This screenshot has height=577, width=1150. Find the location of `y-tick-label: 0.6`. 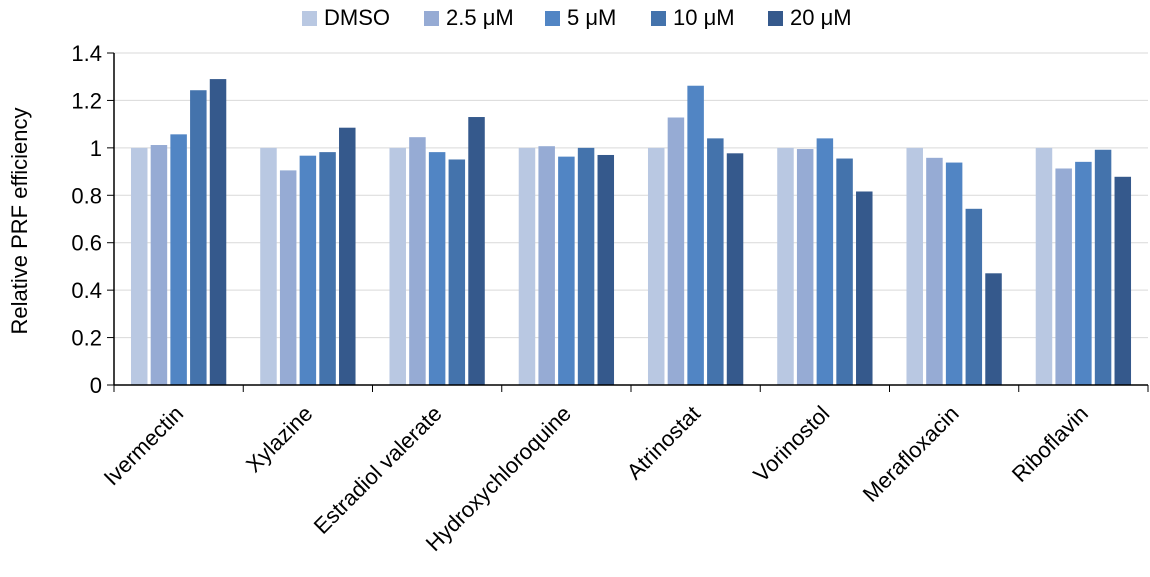

y-tick-label: 0.6 is located at coordinates (86, 243).